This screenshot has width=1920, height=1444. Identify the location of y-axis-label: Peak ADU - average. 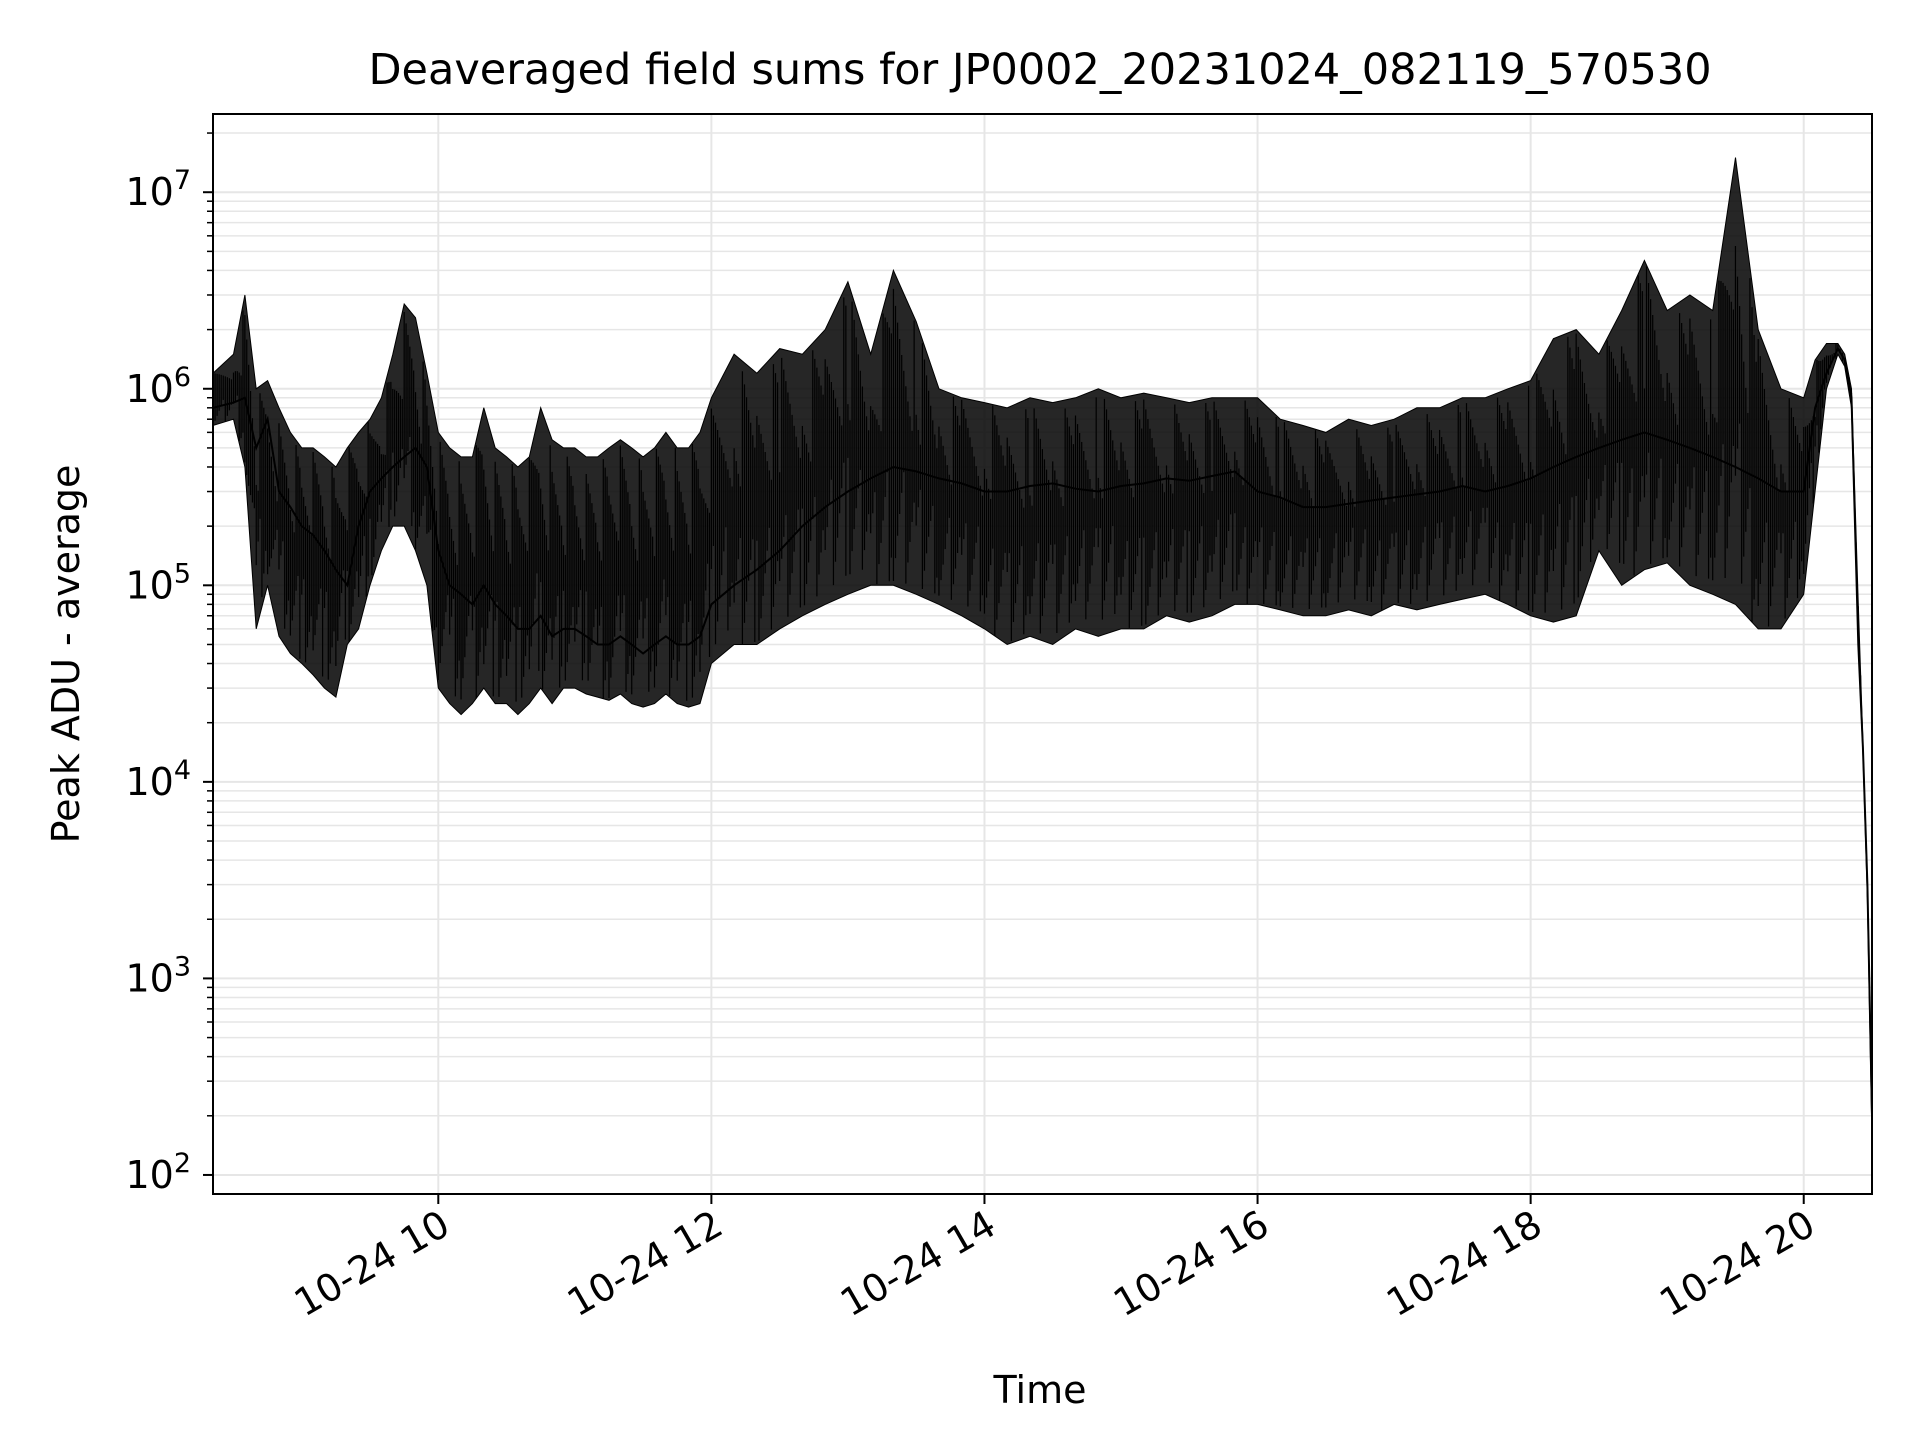
(66, 654).